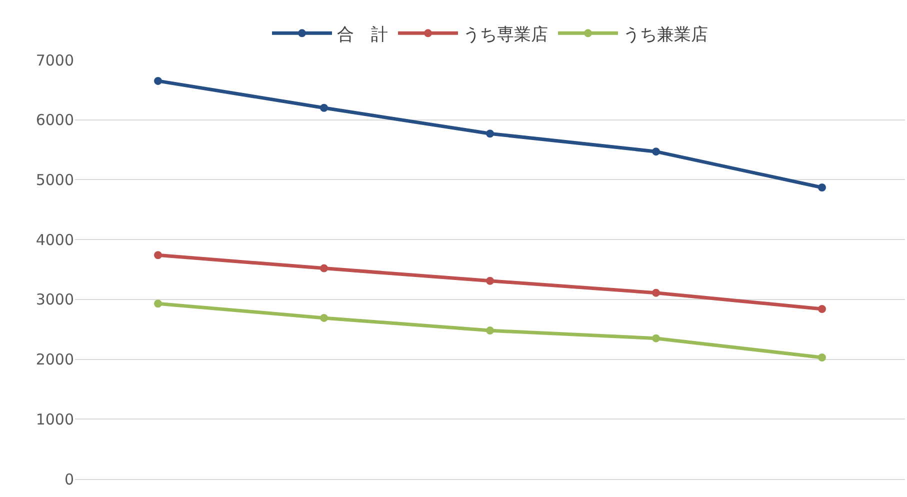 The height and width of the screenshot is (497, 907). Describe the element at coordinates (55, 299) in the screenshot. I see `y-tick-label: 3000` at that location.